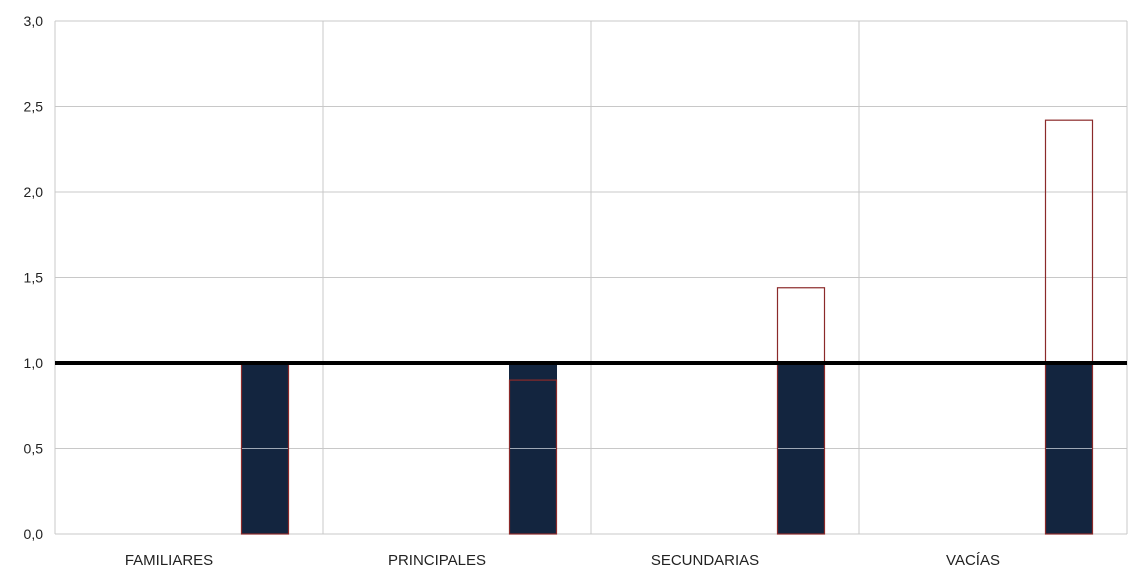  I want to click on x-tick-label: PRINCIPALES, so click(437, 560).